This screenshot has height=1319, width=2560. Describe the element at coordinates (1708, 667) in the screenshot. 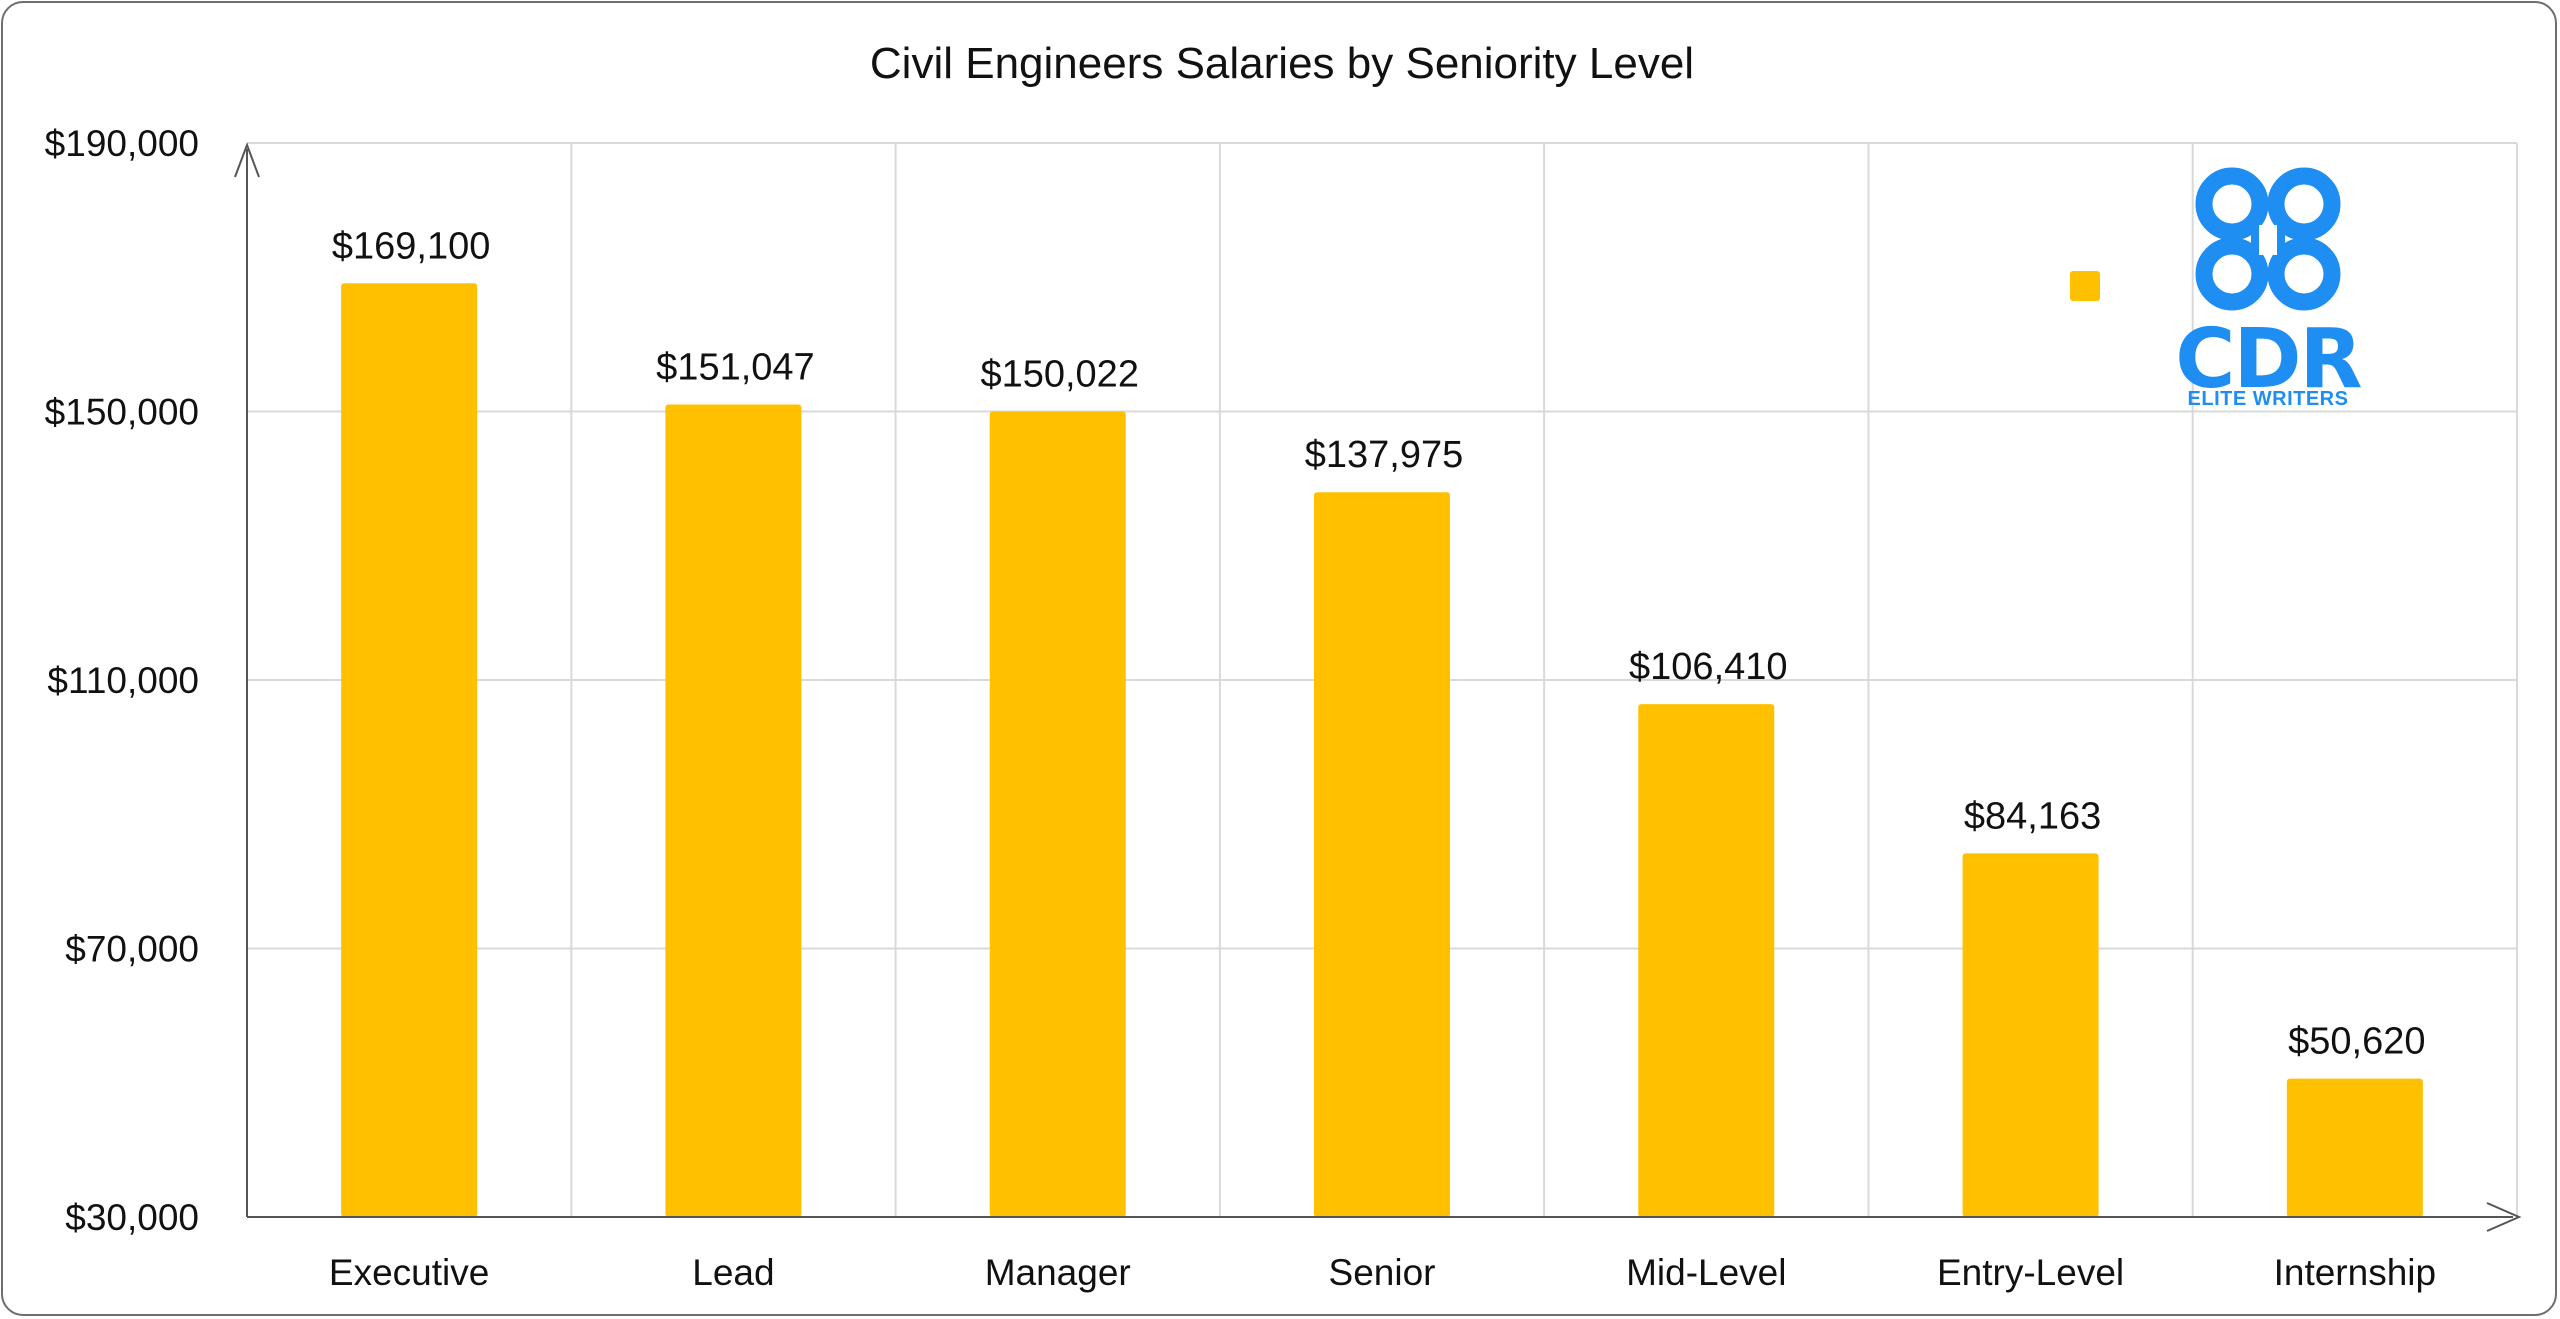

I see `data-label: $106,410` at that location.